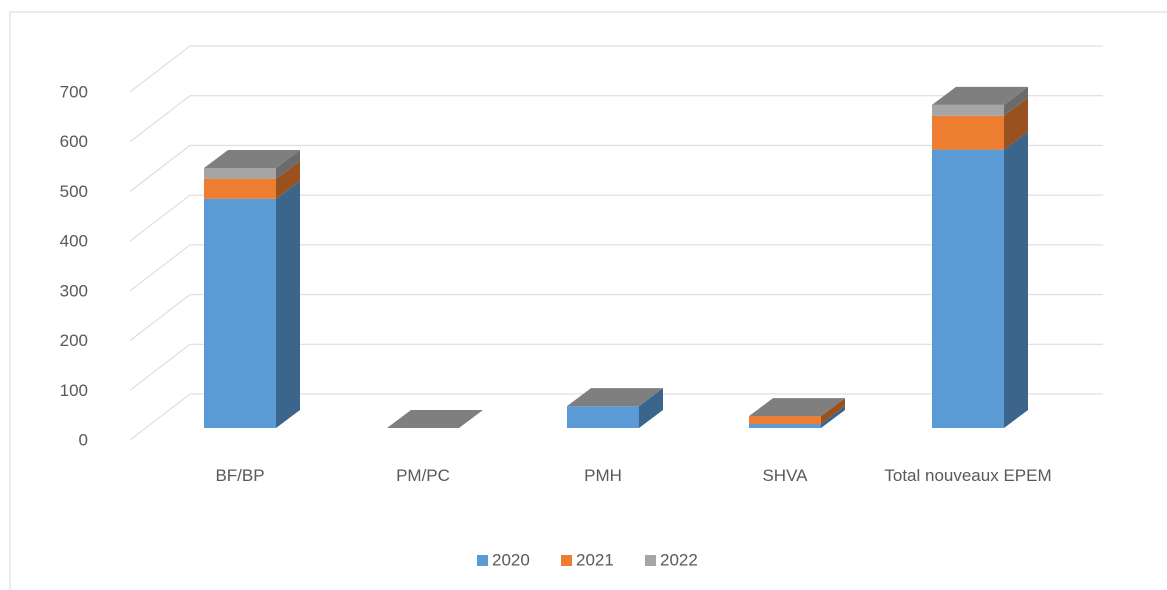 This screenshot has height=590, width=1167. Describe the element at coordinates (511, 559) in the screenshot. I see `legend-label: 2020` at that location.